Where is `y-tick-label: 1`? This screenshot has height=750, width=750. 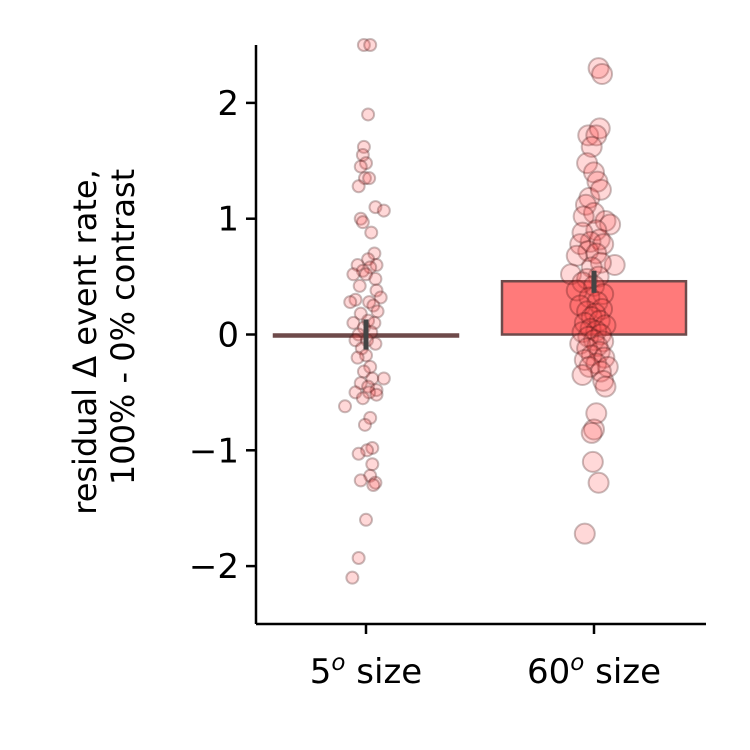 y-tick-label: 1 is located at coordinates (228, 220).